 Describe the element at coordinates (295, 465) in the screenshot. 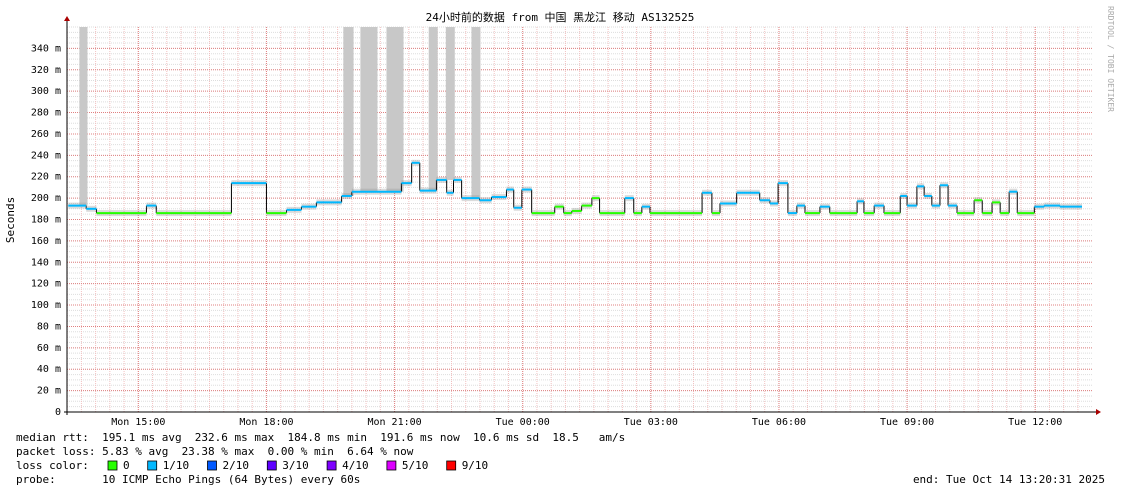

I see `legend-label: 3/10` at that location.